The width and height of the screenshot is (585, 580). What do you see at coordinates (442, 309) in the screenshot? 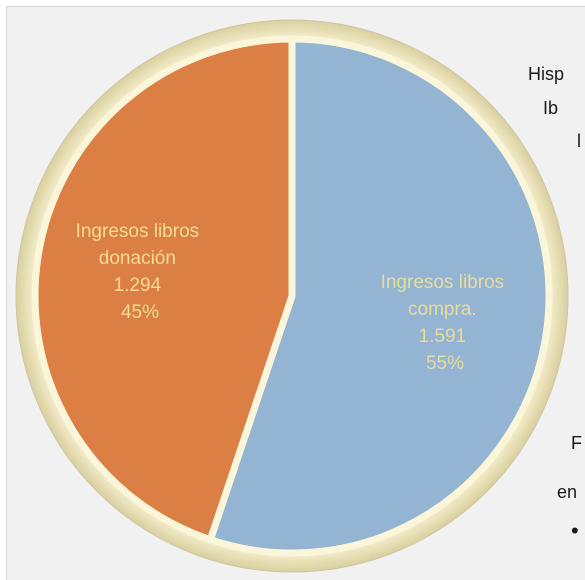
I see `slice-label-compra-line2: compra.` at bounding box center [442, 309].